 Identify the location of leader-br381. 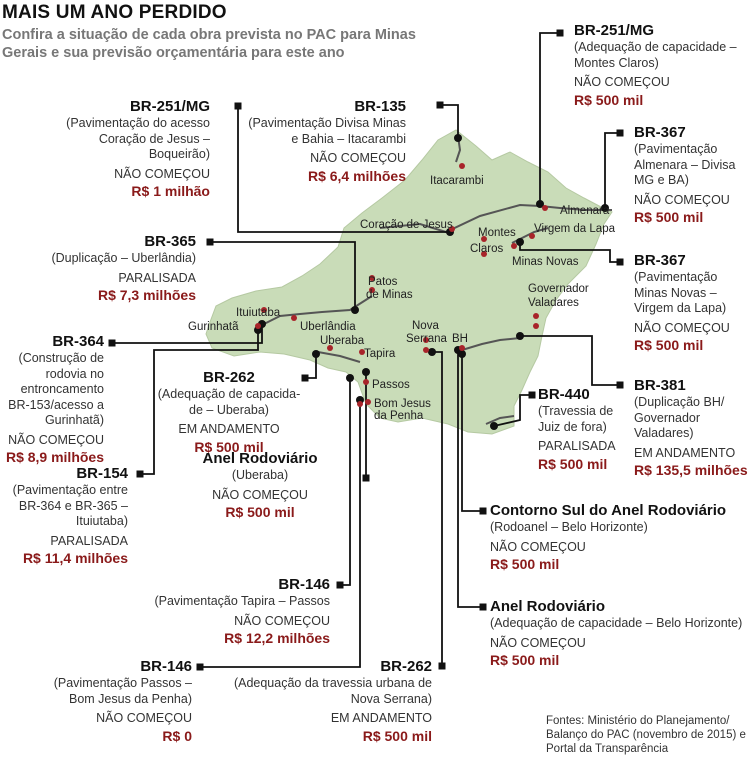
(570, 360).